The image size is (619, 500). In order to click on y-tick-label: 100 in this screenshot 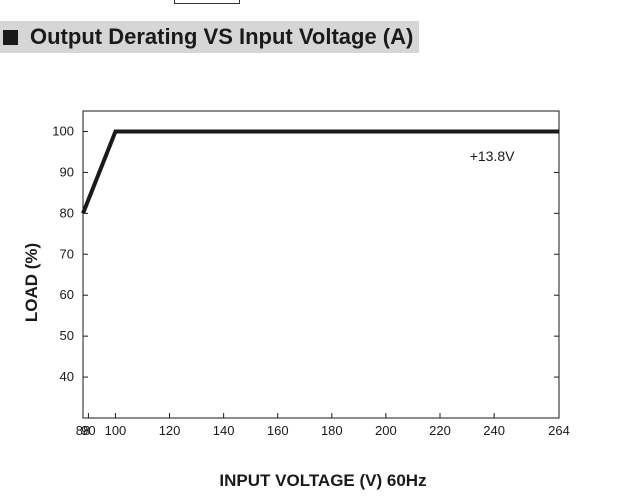, I will do `click(63, 130)`.